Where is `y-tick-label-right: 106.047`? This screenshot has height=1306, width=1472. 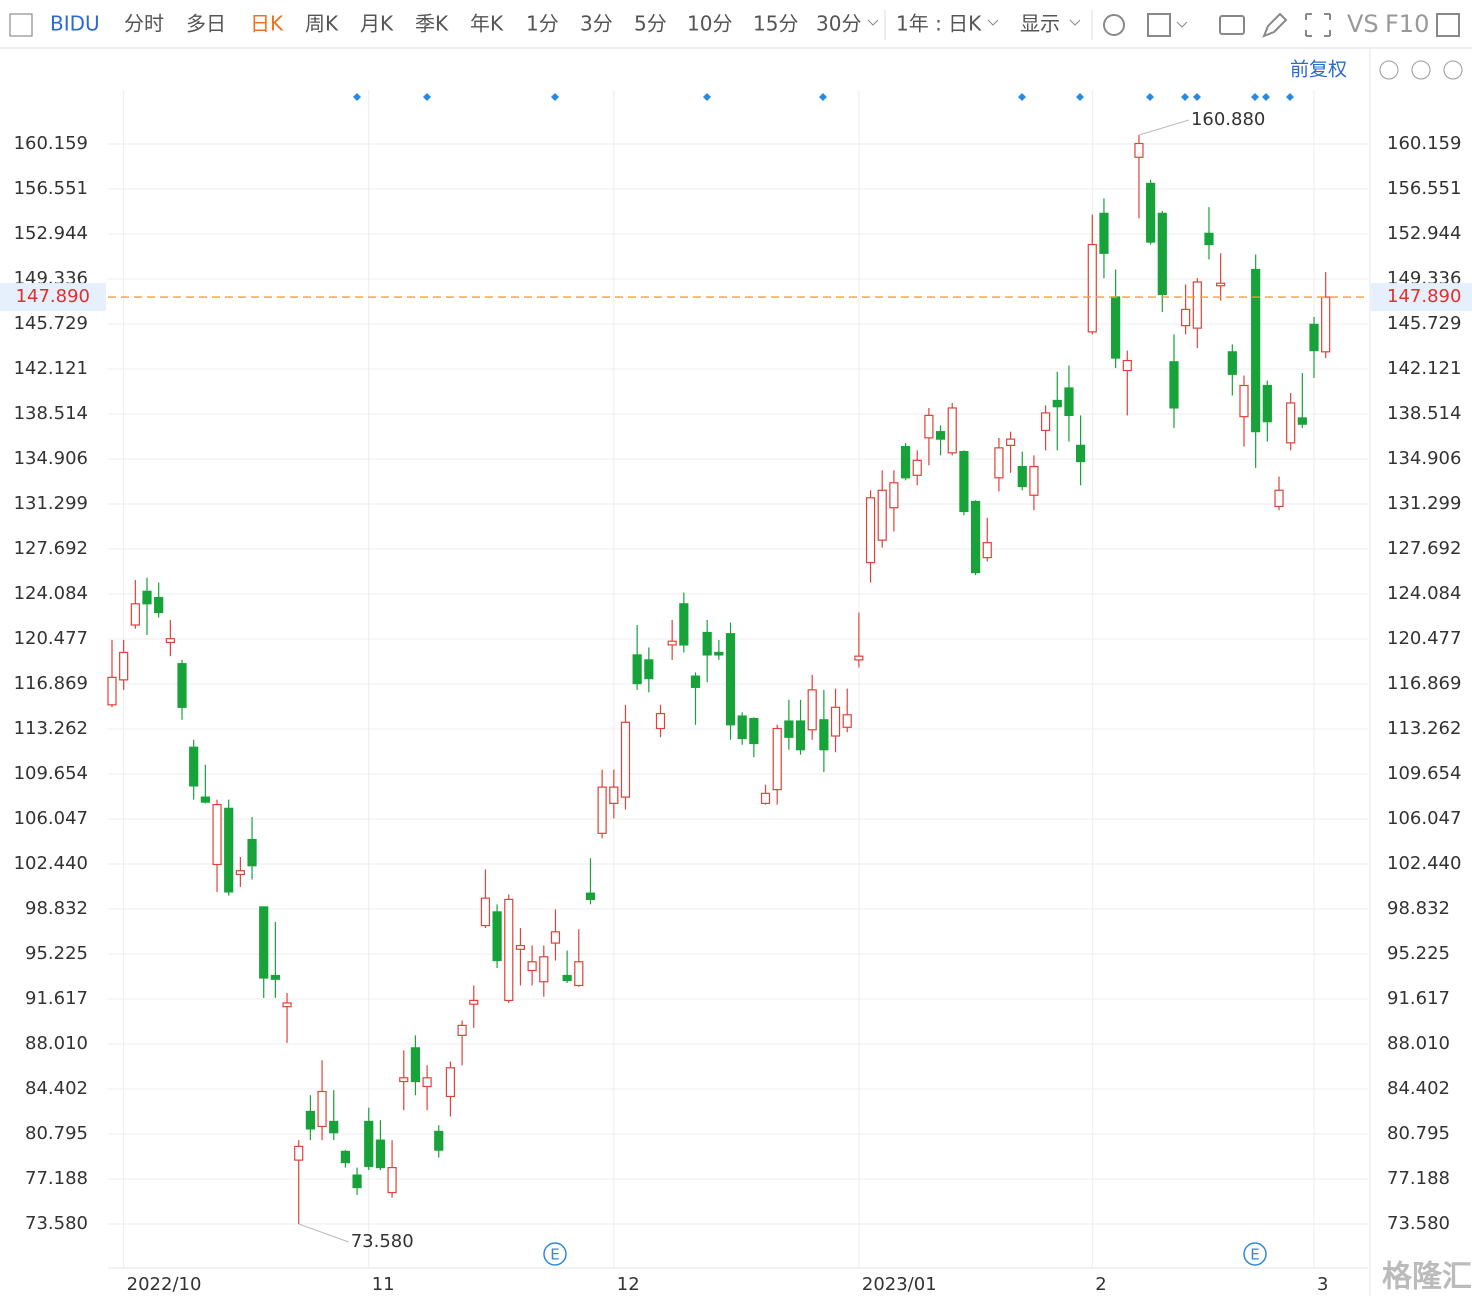
y-tick-label-right: 106.047 is located at coordinates (1424, 818).